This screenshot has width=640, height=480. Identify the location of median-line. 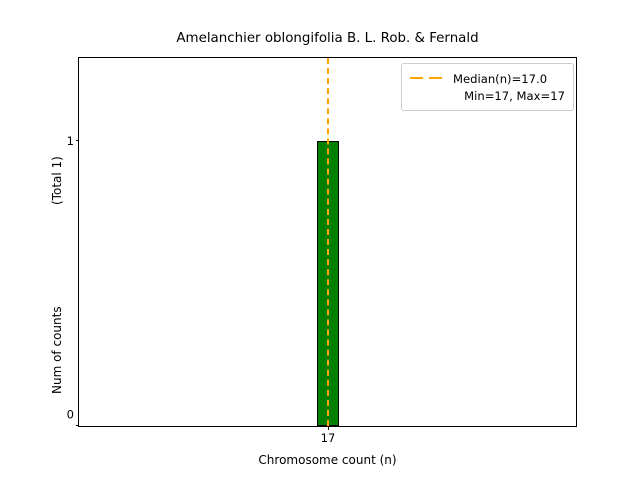
(328, 242).